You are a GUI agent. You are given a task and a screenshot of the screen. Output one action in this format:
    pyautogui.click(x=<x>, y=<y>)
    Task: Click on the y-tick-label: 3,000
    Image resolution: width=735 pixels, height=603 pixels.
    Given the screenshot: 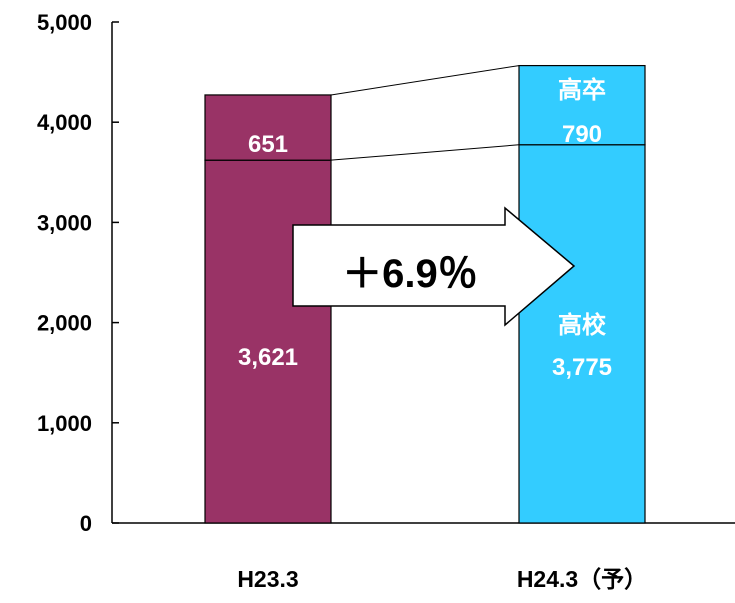 What is the action you would take?
    pyautogui.click(x=64, y=222)
    